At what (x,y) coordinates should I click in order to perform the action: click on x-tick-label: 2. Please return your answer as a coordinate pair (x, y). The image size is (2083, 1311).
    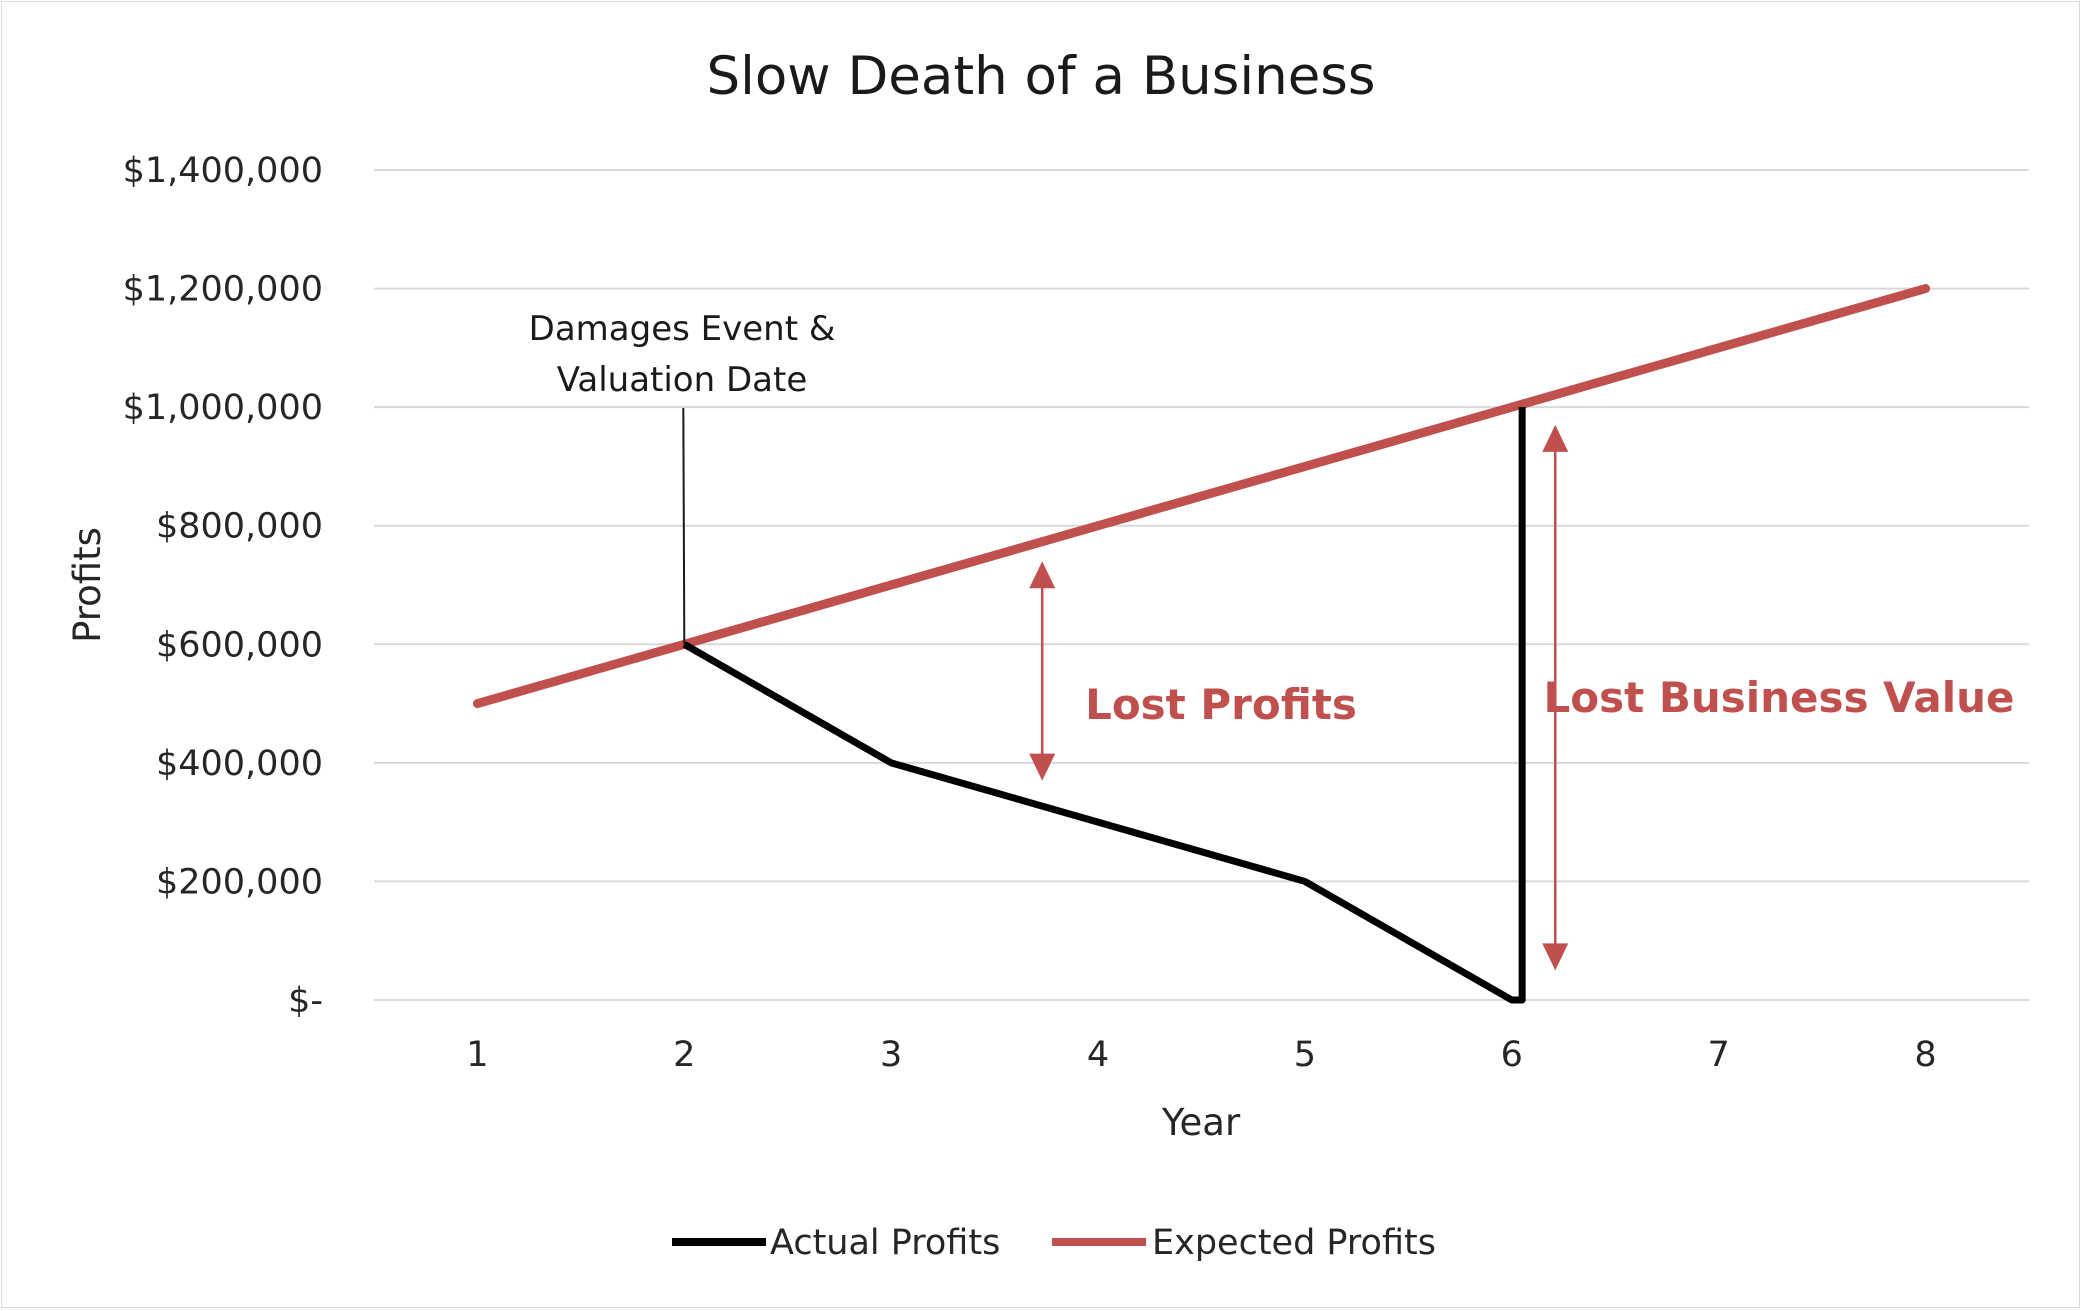
    Looking at the image, I should click on (684, 1055).